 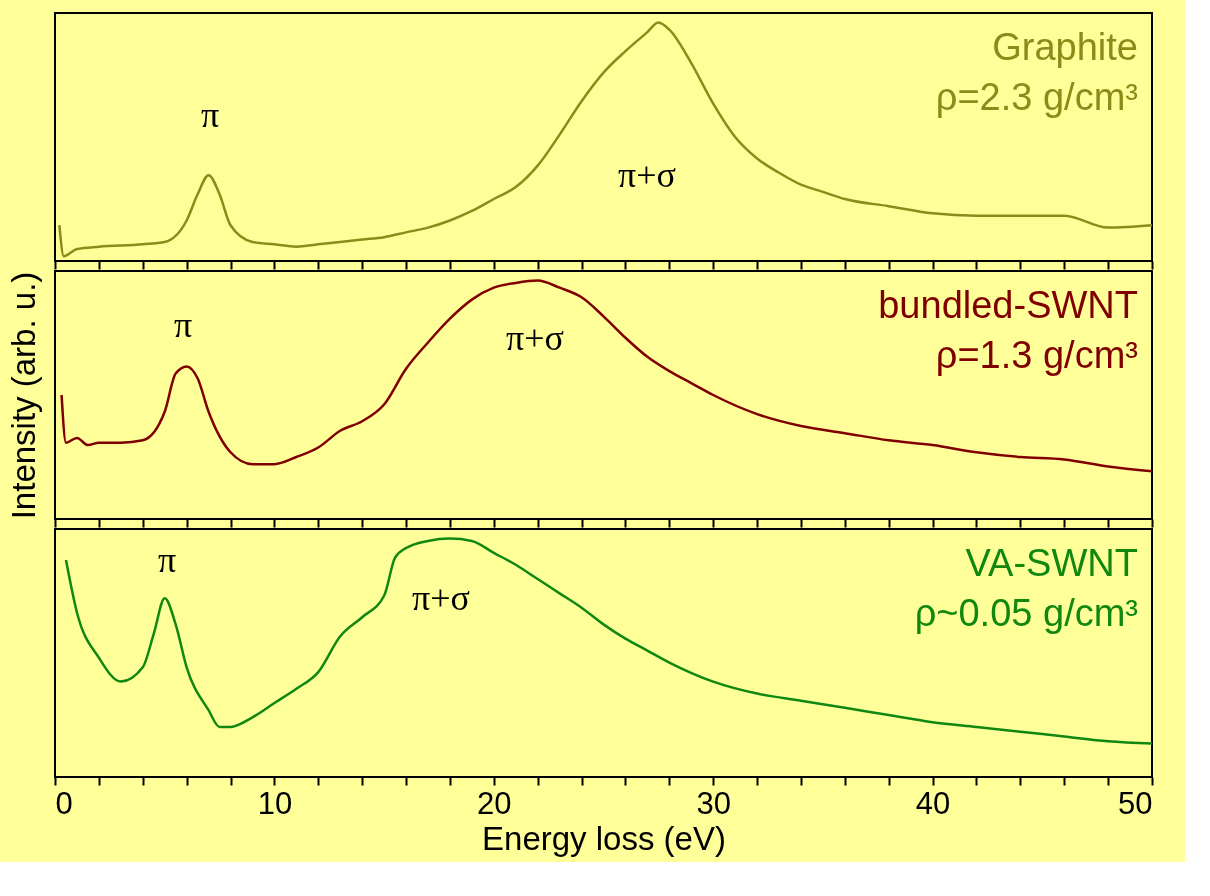 I want to click on text: VA-SWNT, so click(x=1051, y=563).